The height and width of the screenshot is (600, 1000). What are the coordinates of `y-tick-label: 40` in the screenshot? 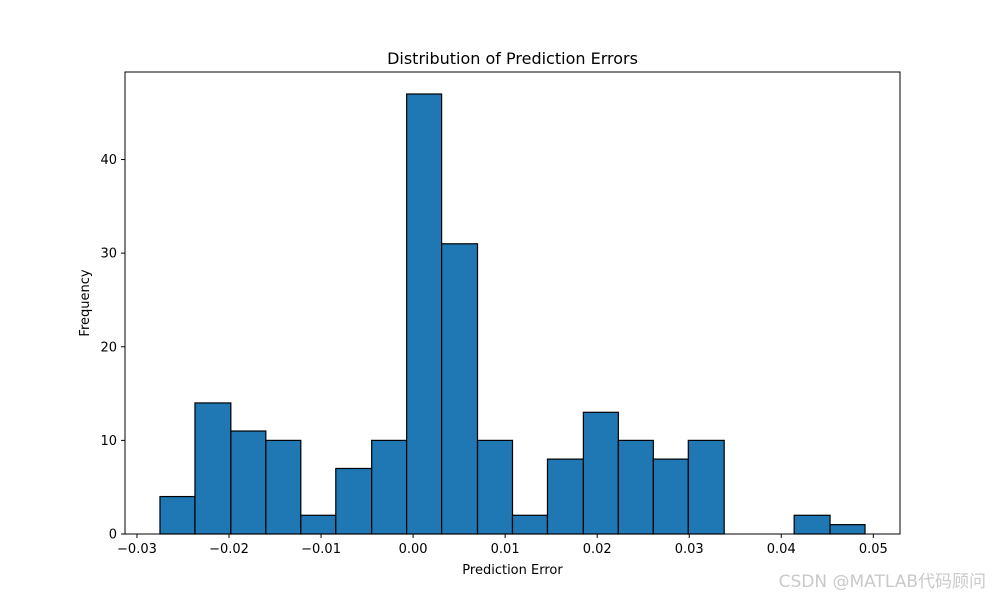 It's located at (108, 160).